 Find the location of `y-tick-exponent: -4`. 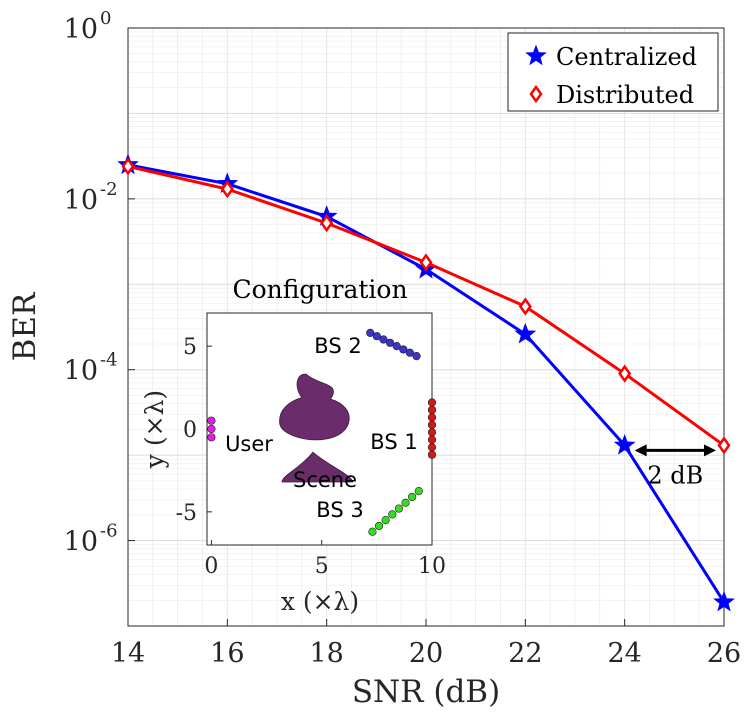

y-tick-exponent: -4 is located at coordinates (109, 360).